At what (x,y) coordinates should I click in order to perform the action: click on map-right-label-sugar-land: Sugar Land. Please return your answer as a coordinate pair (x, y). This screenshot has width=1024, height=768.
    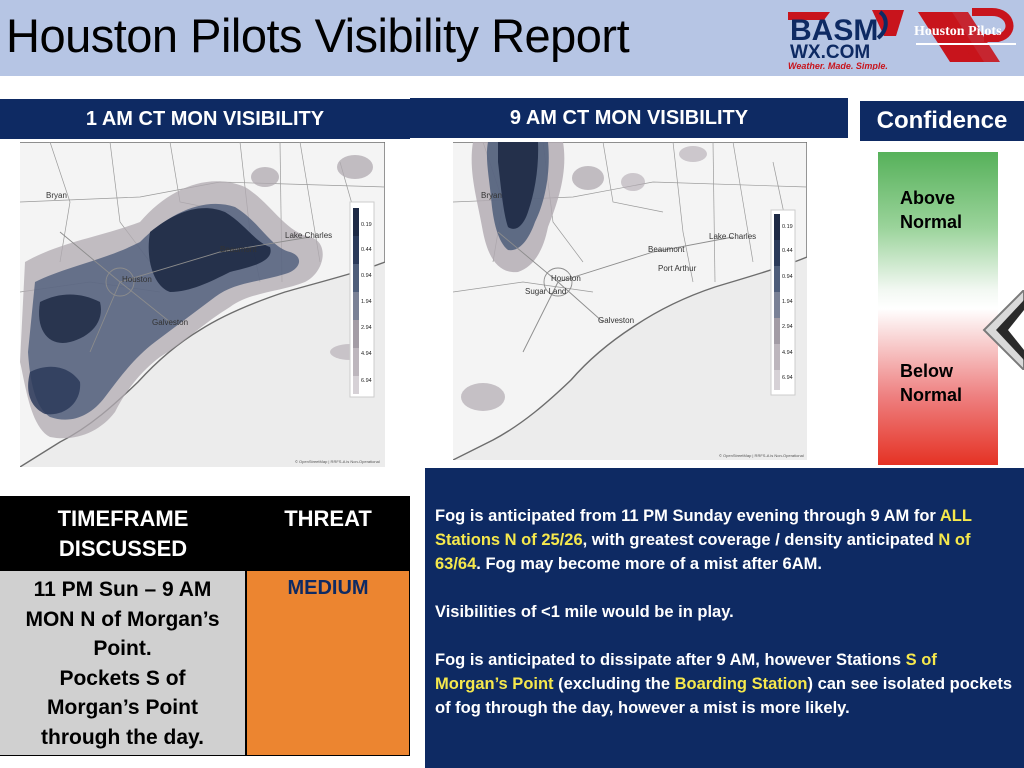
    Looking at the image, I should click on (545, 291).